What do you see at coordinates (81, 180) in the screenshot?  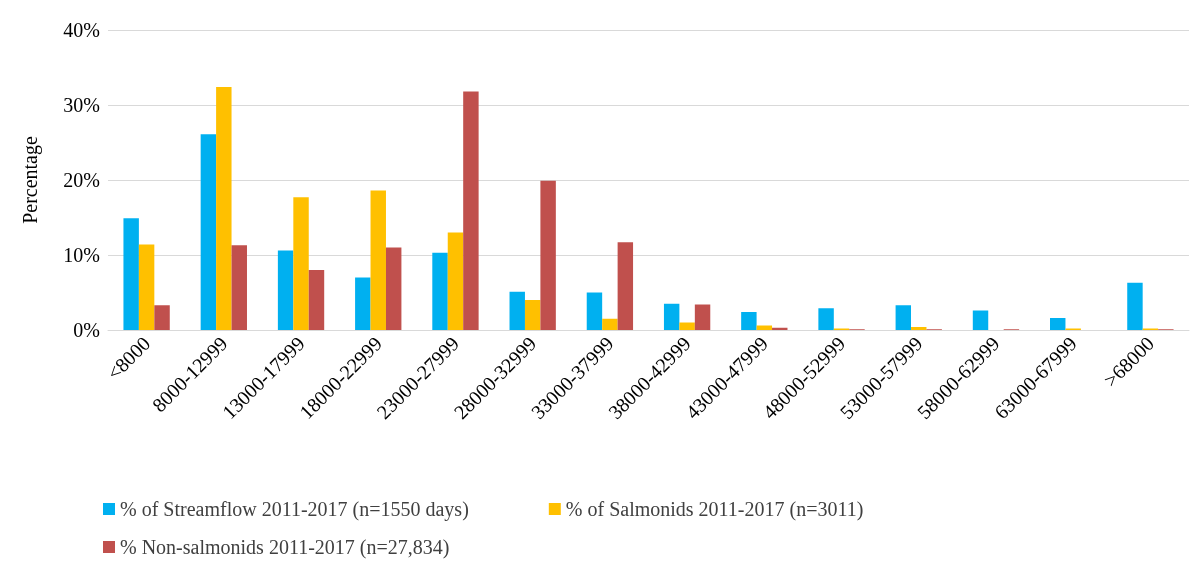 I see `y-tick-label: 20%` at bounding box center [81, 180].